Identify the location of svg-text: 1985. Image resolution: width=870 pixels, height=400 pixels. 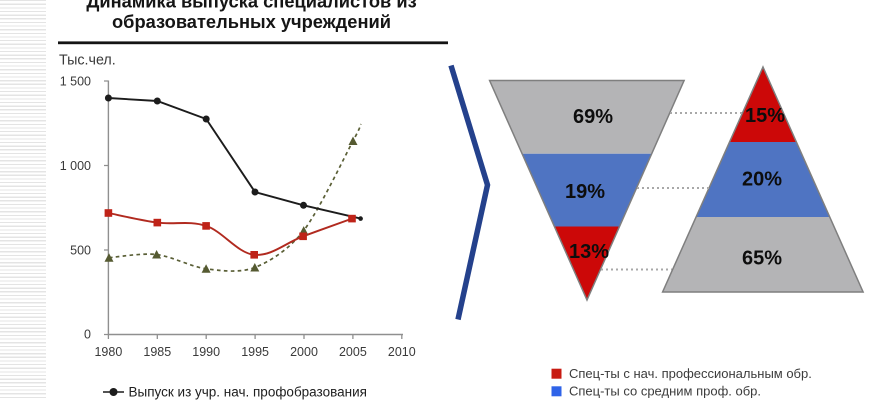
(157, 352).